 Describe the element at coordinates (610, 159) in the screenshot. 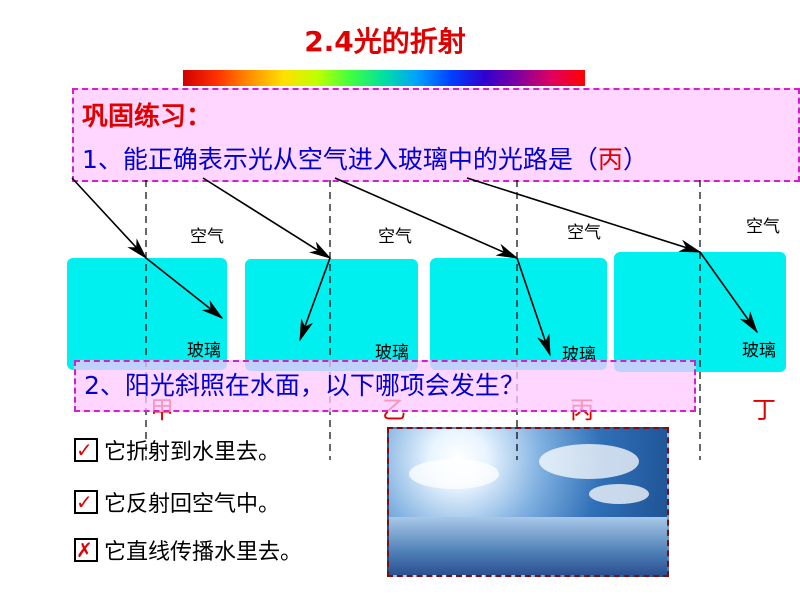

I see `question-1-answer: 丙` at that location.